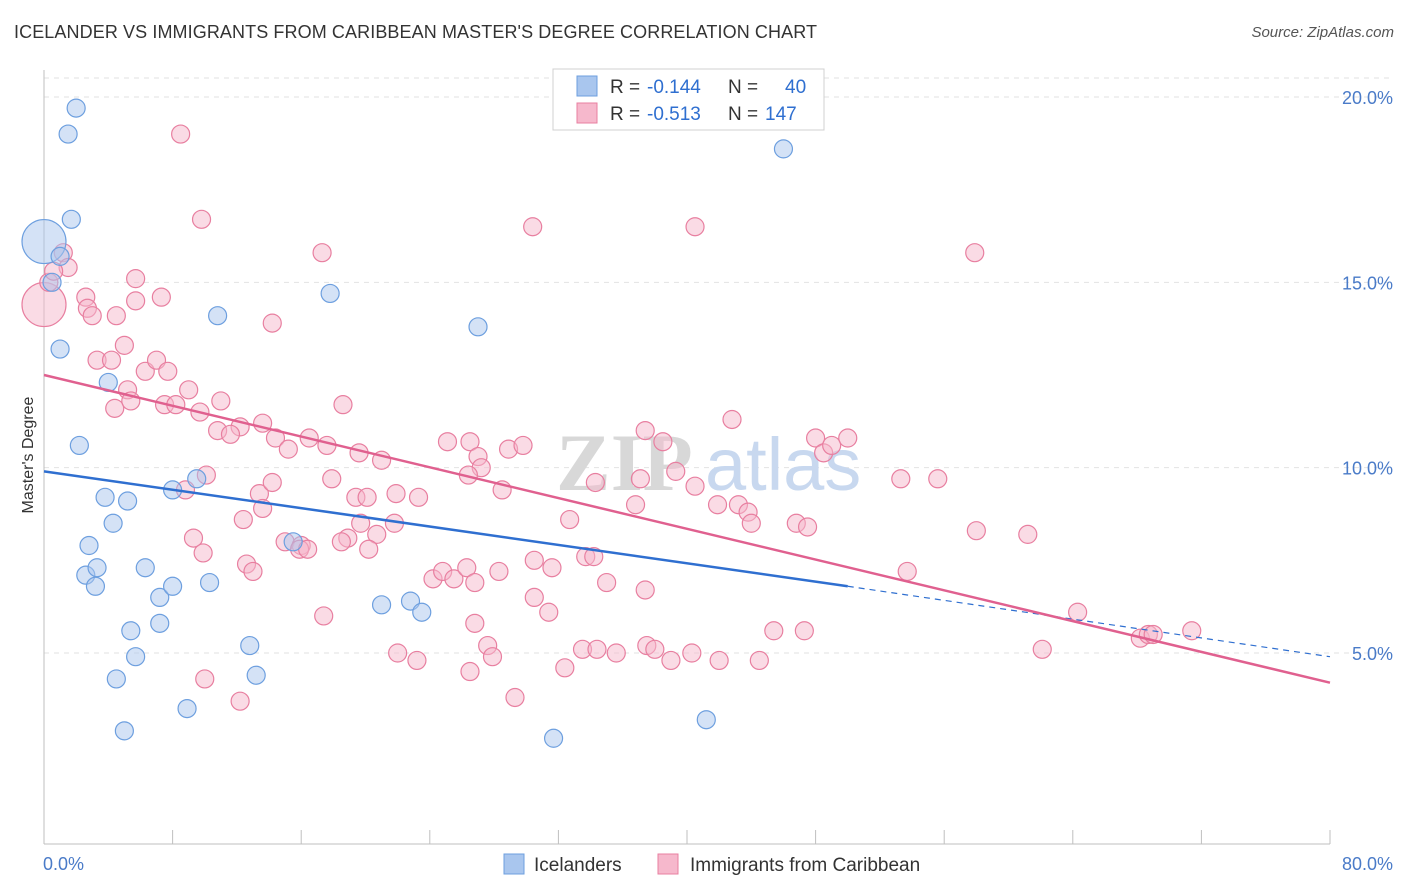  Describe the element at coordinates (625, 114) in the screenshot. I see `legend-r-label-2: R =` at that location.